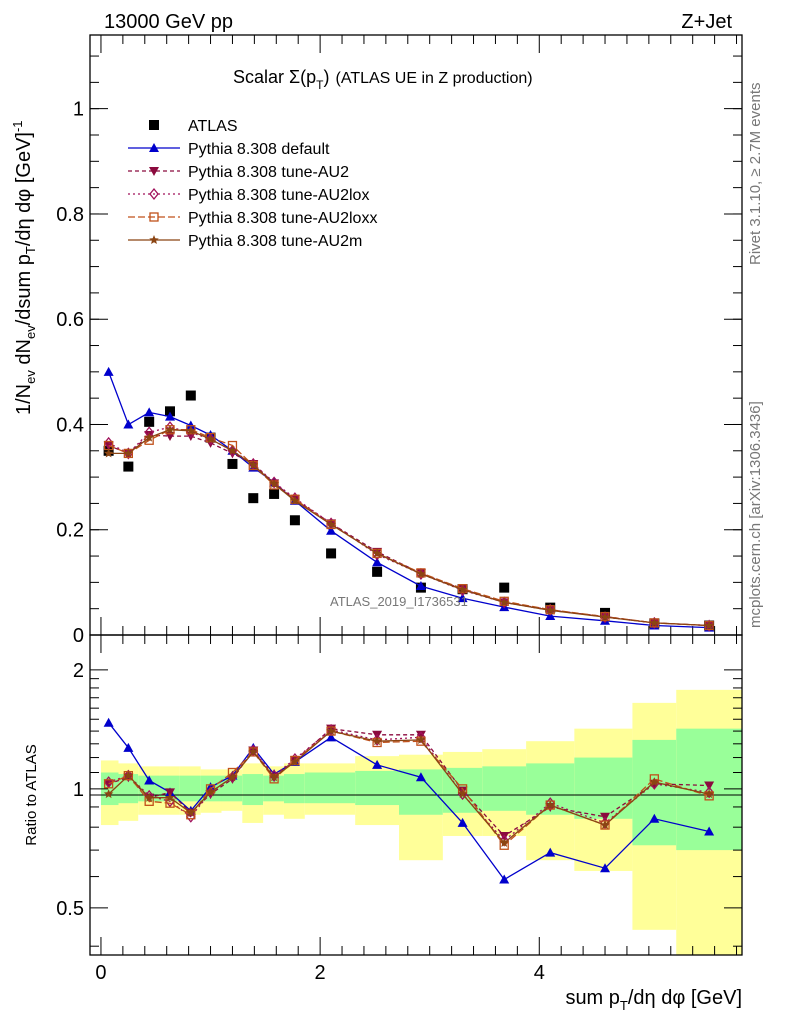 The height and width of the screenshot is (1024, 786). Describe the element at coordinates (409, 785) in the screenshot. I see `series-line-au2lox` at that location.